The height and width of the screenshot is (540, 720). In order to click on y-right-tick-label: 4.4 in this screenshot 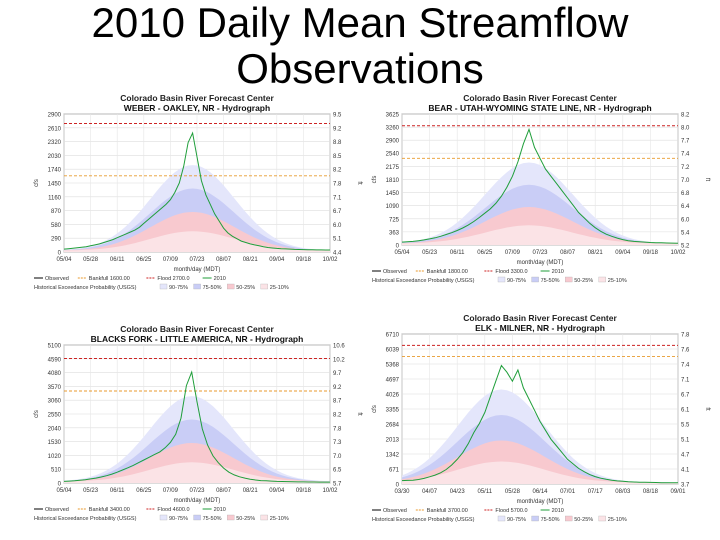, I will do `click(337, 254)`.